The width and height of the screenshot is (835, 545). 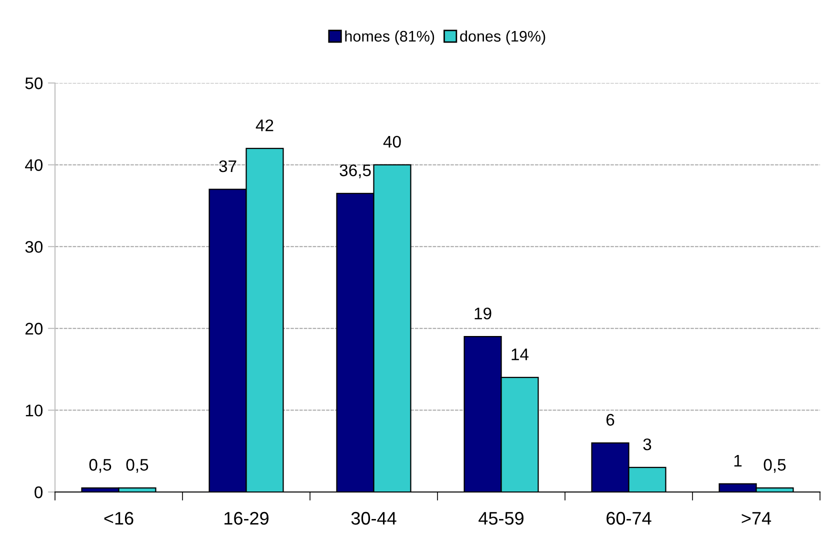 I want to click on data-label: 42, so click(x=265, y=125).